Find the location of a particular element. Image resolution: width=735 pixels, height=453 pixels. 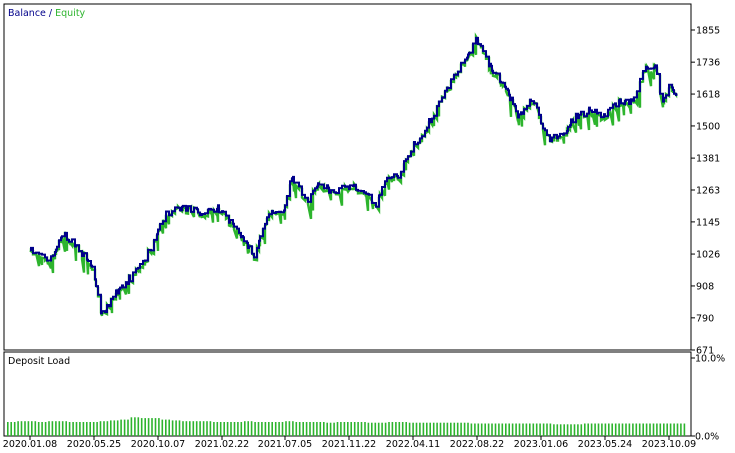

y-tick-label: 1263 is located at coordinates (708, 191).